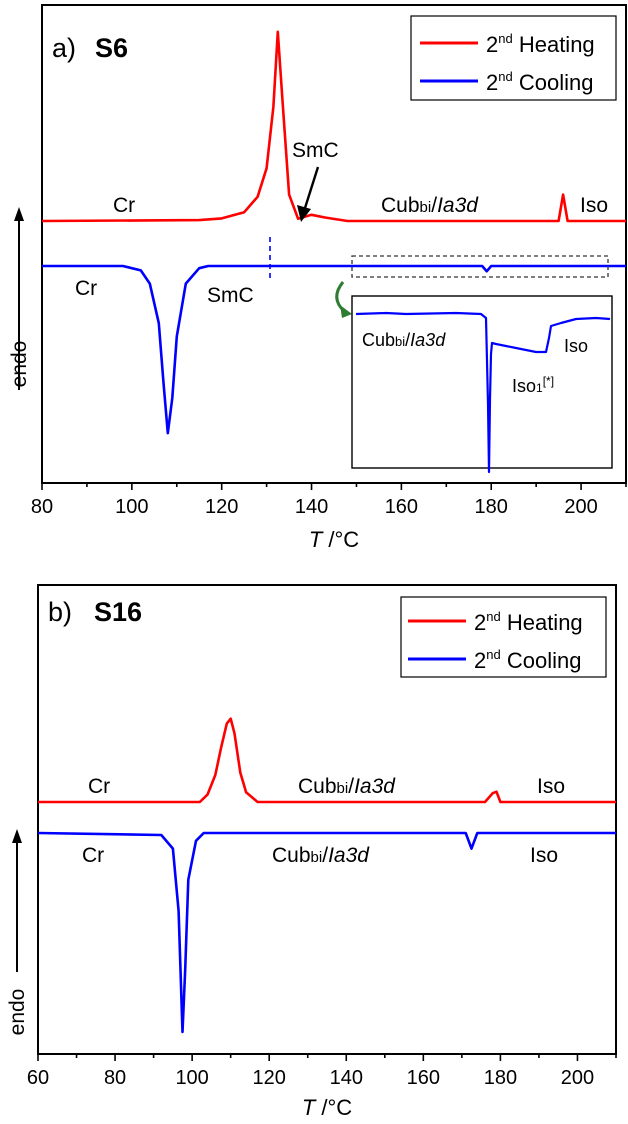 This screenshot has height=1124, width=628. Describe the element at coordinates (321, 855) in the screenshot. I see `annotation-cub-cooling-b: Cubbi/Ia3d` at that location.